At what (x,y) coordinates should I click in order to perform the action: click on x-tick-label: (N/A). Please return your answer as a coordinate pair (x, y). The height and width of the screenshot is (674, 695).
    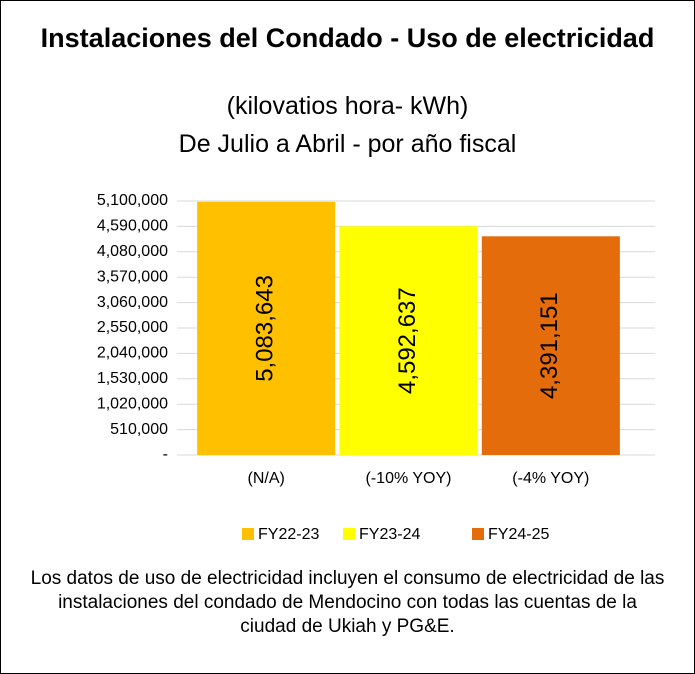
    Looking at the image, I should click on (266, 478).